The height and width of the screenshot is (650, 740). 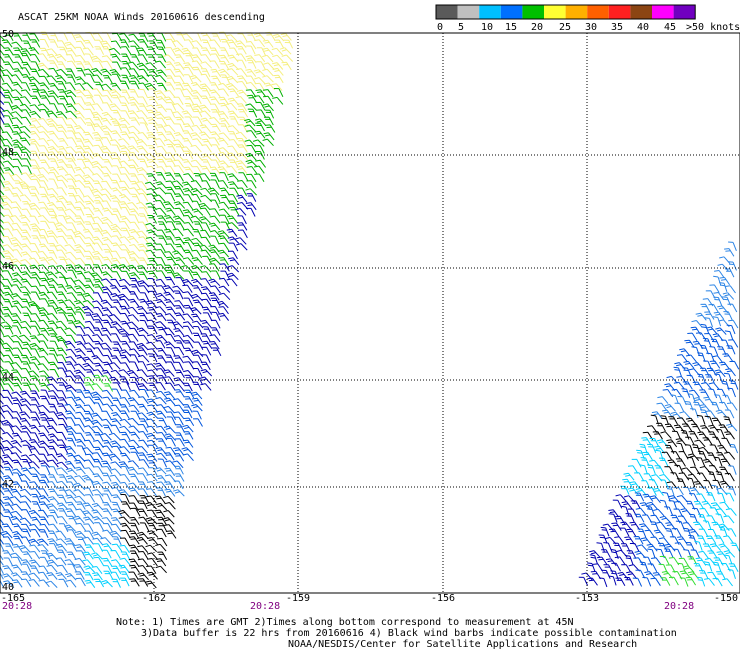 I want to click on legend-swatch, so click(x=447, y=12).